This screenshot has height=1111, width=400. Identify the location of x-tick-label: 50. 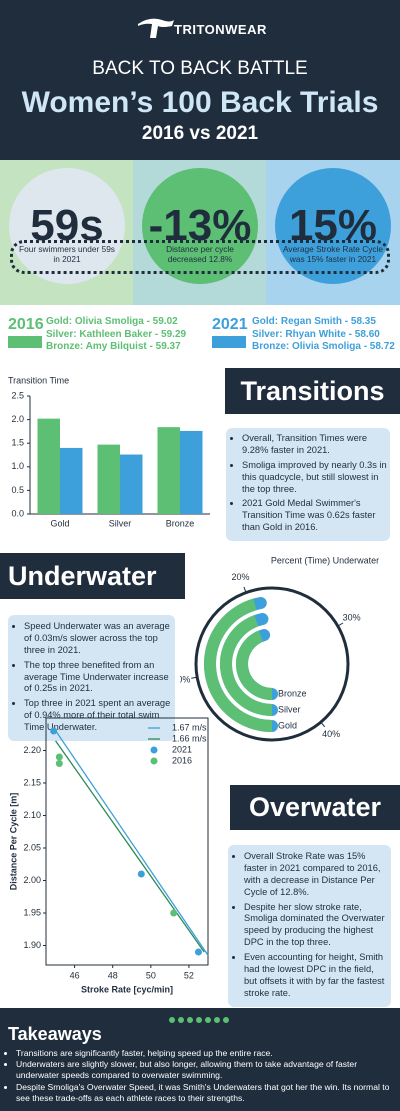
(151, 975).